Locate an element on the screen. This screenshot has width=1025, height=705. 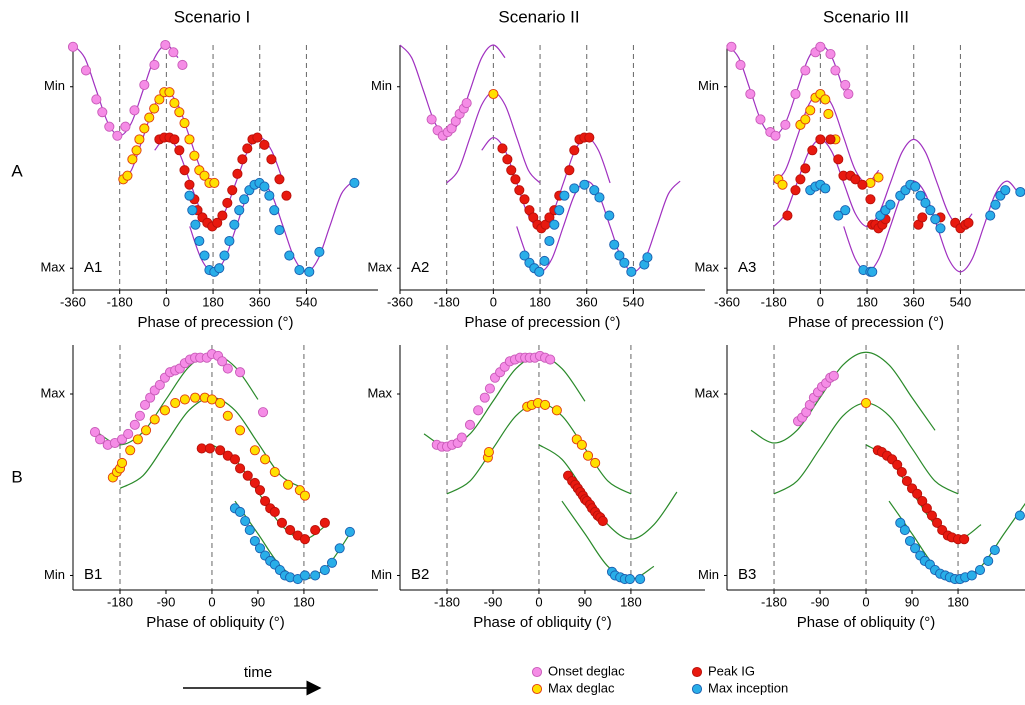
row-label: B is located at coordinates (16, 476).